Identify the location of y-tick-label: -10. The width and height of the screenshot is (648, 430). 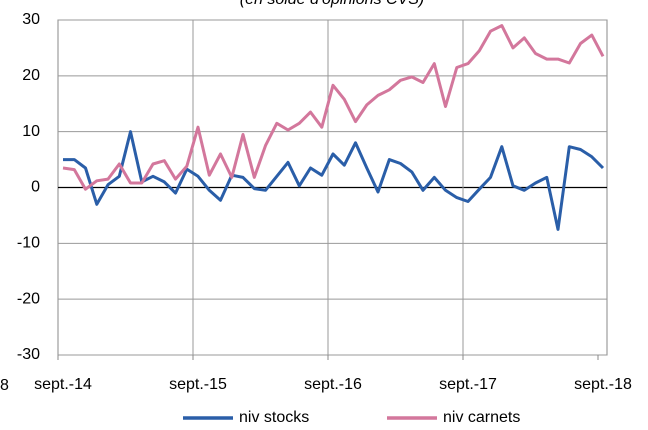
(28, 243).